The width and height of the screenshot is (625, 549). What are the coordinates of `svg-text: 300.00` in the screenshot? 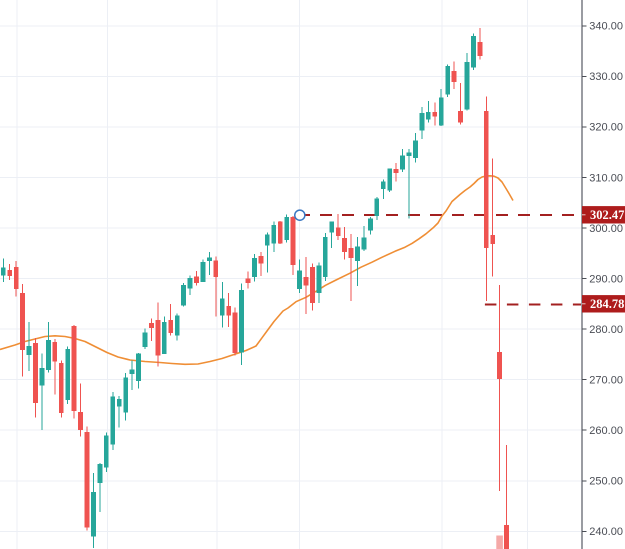 It's located at (606, 229).